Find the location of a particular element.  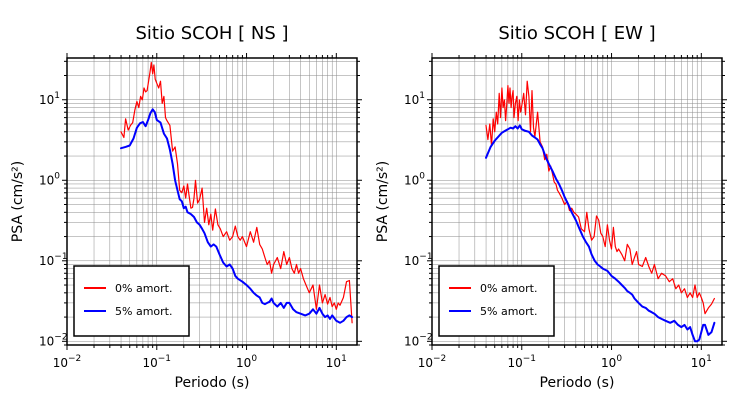

chart-title: Sitio SCOH [ NS ] is located at coordinates (211, 33).